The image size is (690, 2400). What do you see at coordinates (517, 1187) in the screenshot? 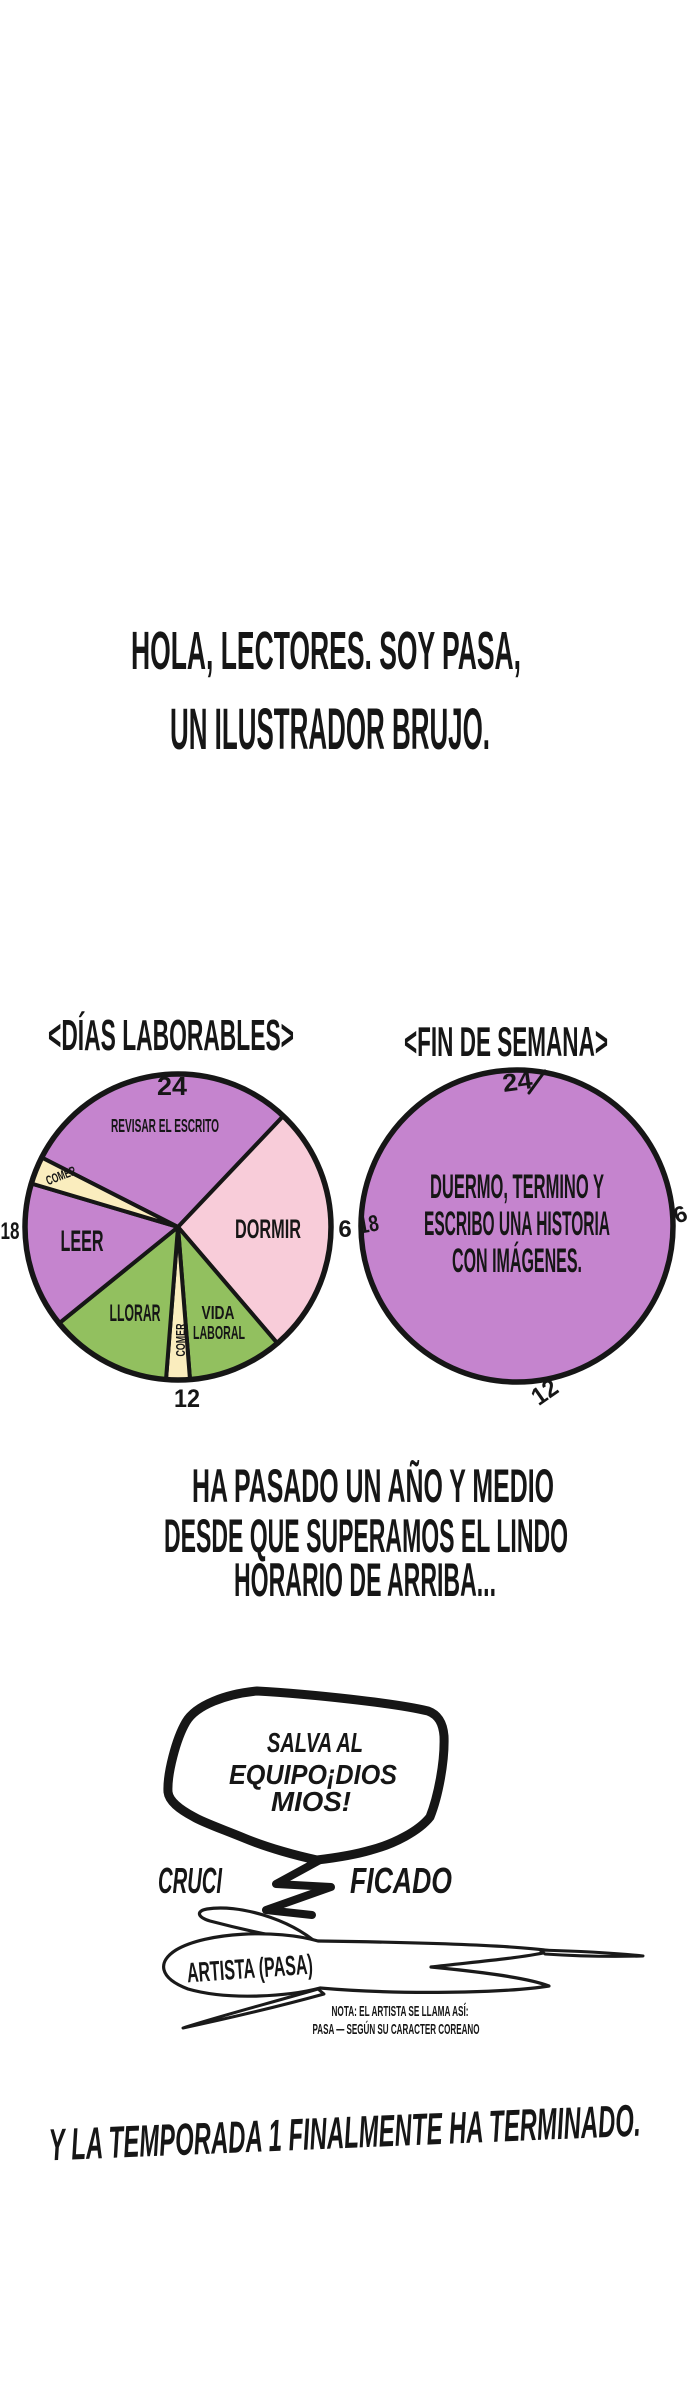
I see `pie2-center-line1: DUERMO, TERMINO Y` at bounding box center [517, 1187].